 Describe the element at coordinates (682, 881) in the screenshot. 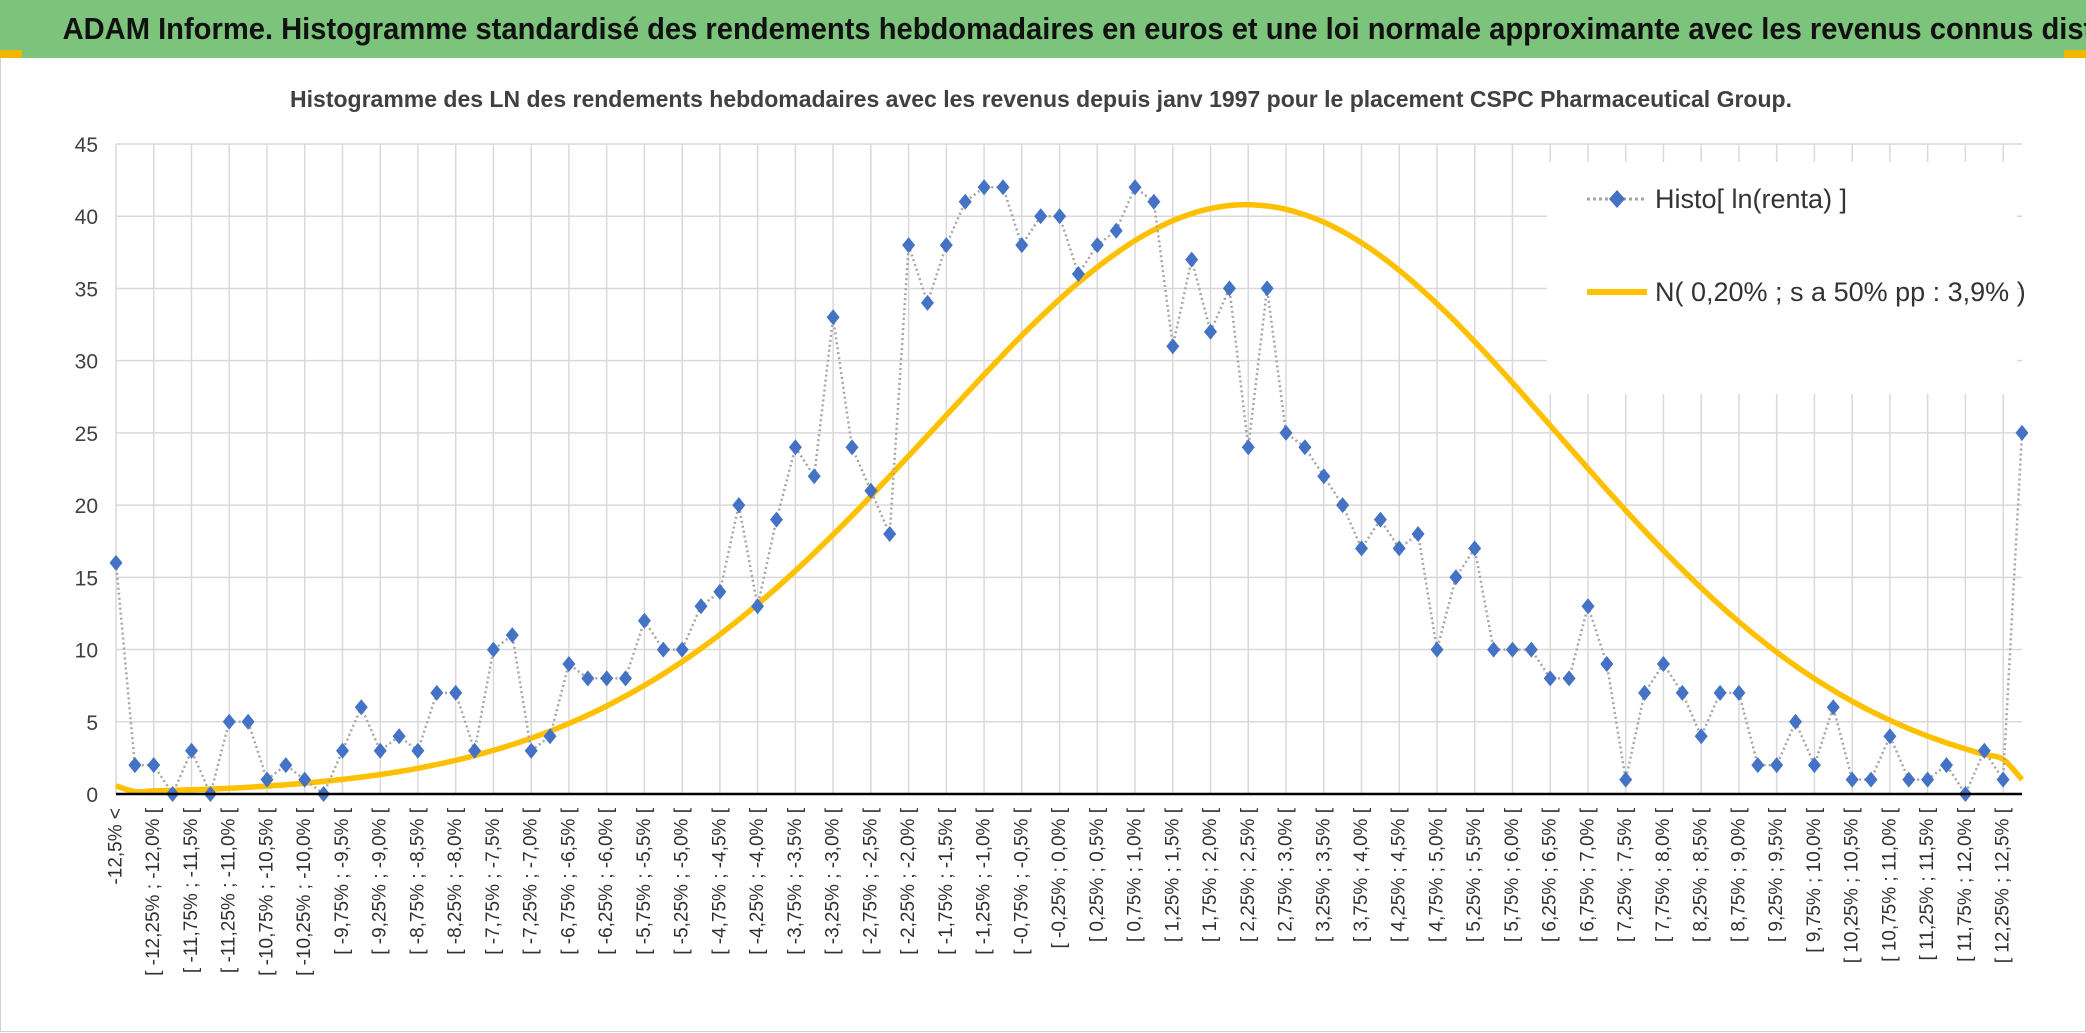

I see `x-tick-label: [ -5,25% ; -5,0% [` at that location.